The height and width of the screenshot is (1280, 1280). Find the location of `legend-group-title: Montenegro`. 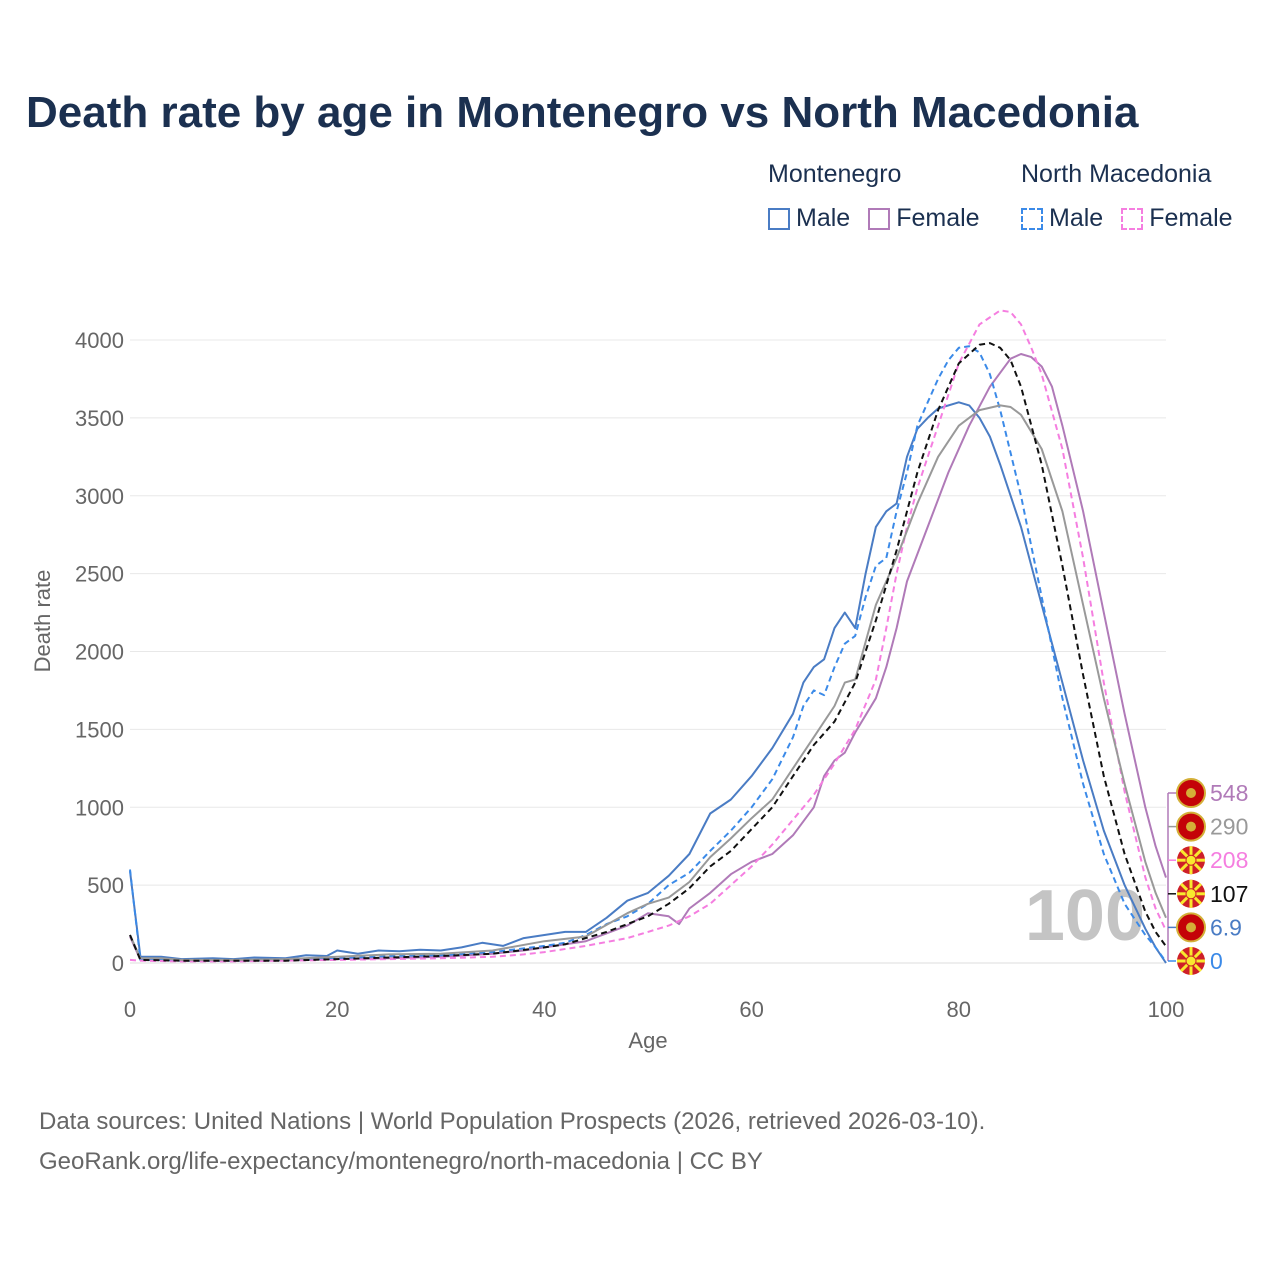

legend-group-title: Montenegro is located at coordinates (835, 174).